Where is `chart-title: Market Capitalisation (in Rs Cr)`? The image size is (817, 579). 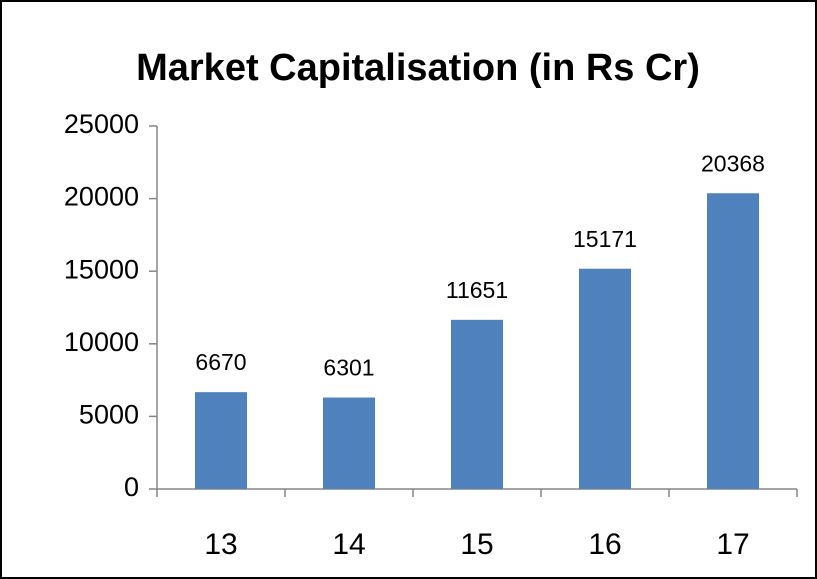
chart-title: Market Capitalisation (in Rs Cr) is located at coordinates (418, 68).